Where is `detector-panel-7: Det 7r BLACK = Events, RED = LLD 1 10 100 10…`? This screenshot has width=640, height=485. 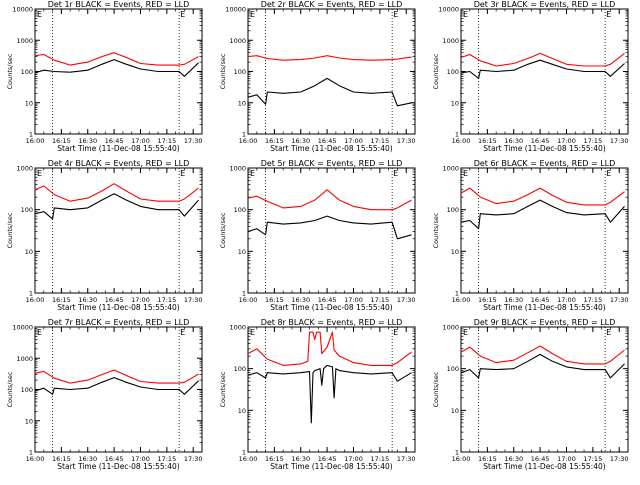 detector-panel-7: Det 7r BLACK = Events, RED = LLD 1 10 100 10… is located at coordinates (104, 394).